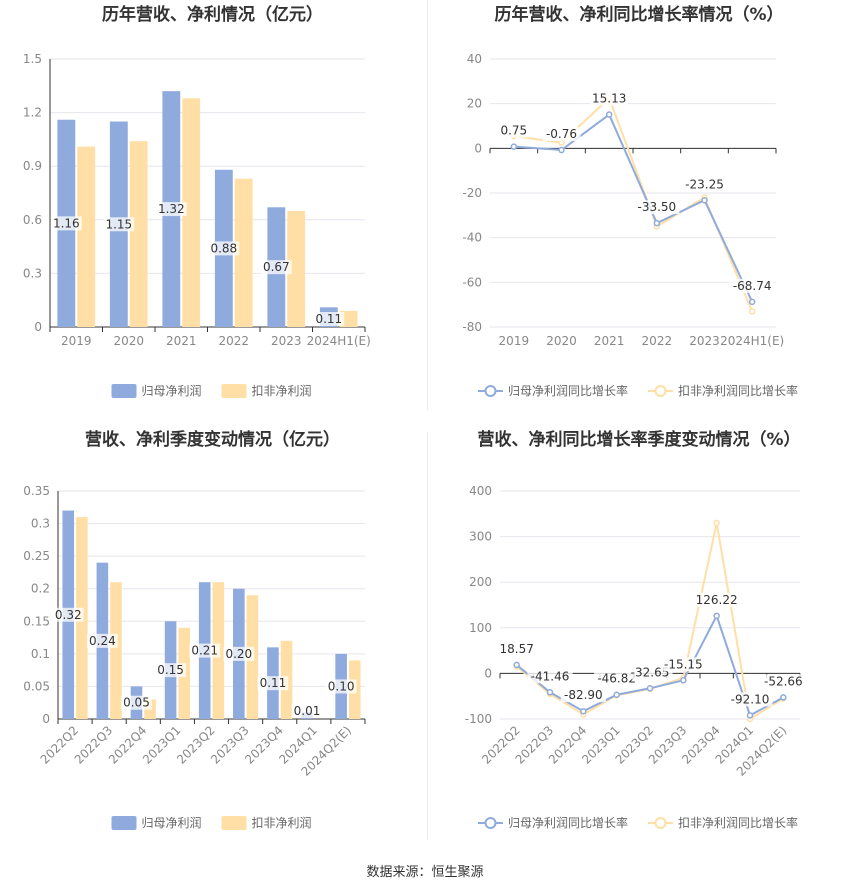 Image resolution: width=850 pixels, height=891 pixels. I want to click on y-tick-label: 1.2, so click(32, 113).